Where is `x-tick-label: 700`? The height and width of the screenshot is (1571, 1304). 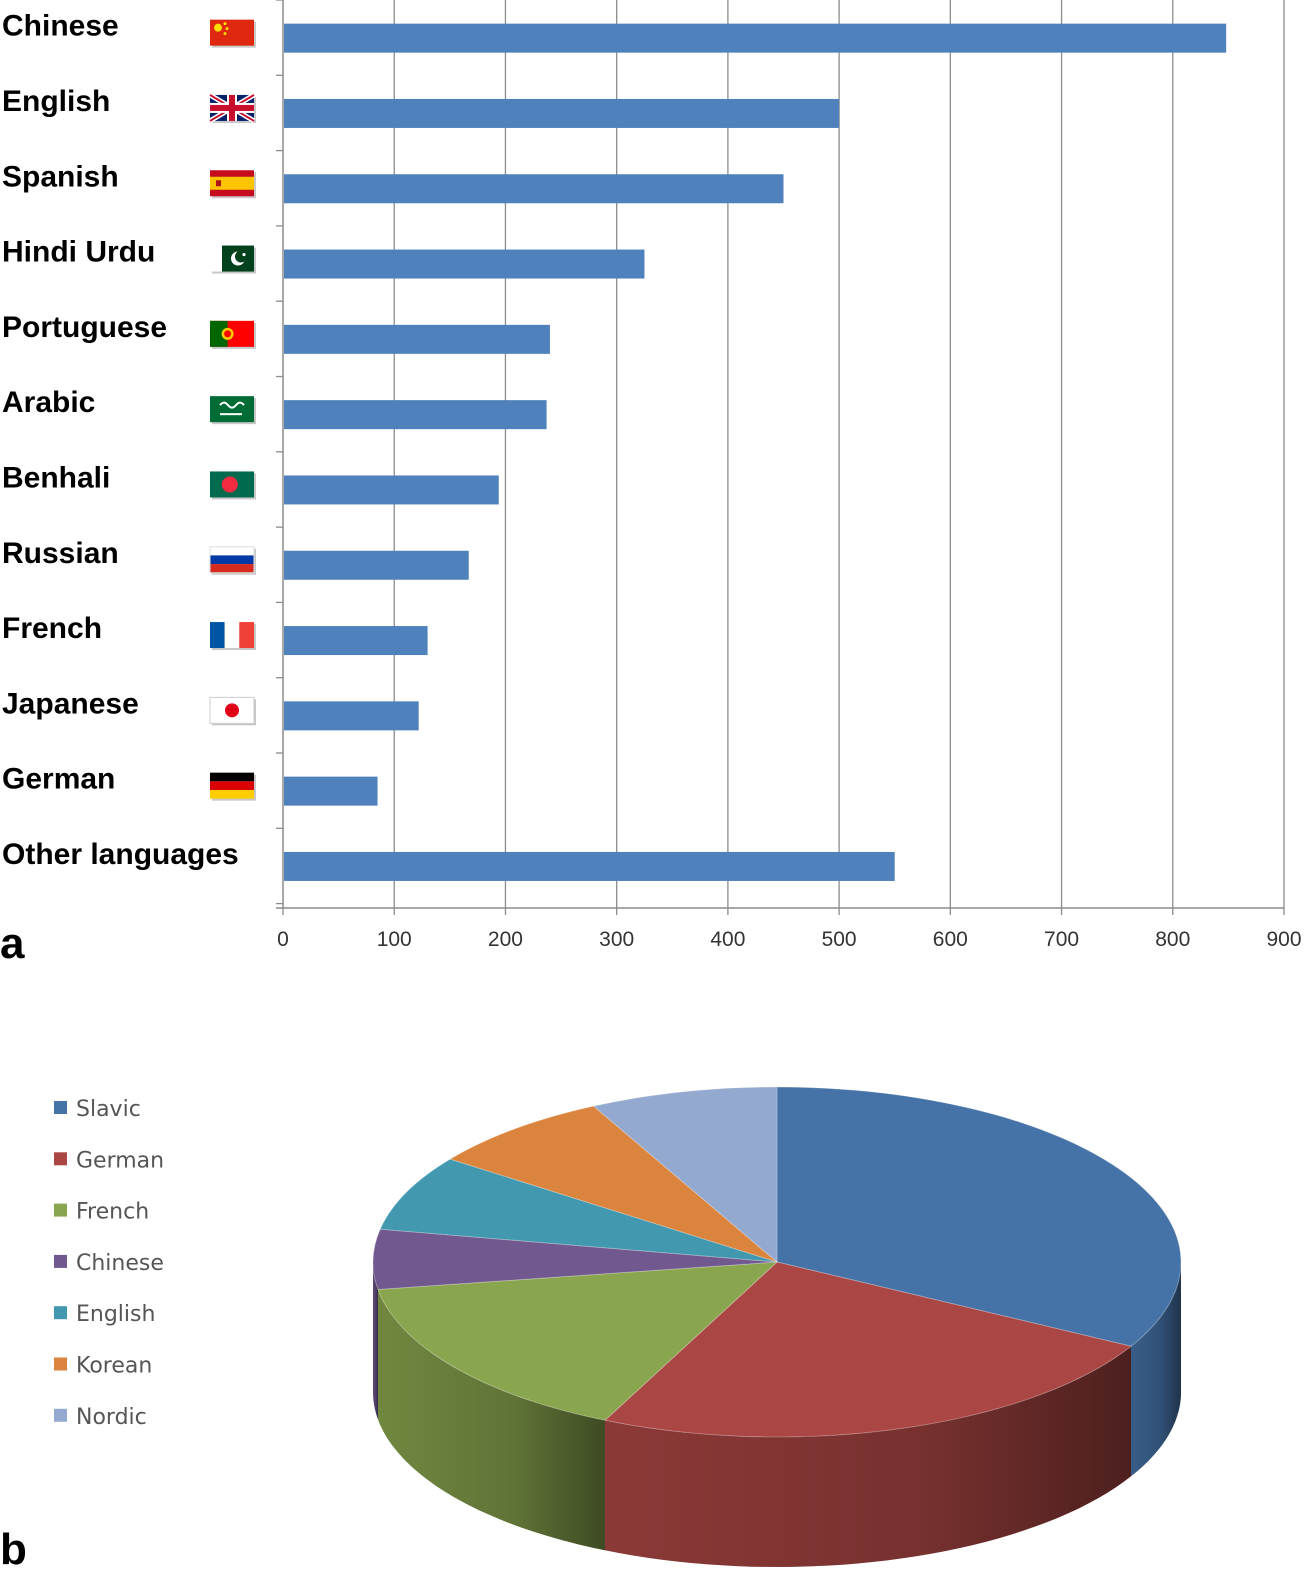 x-tick-label: 700 is located at coordinates (1061, 939).